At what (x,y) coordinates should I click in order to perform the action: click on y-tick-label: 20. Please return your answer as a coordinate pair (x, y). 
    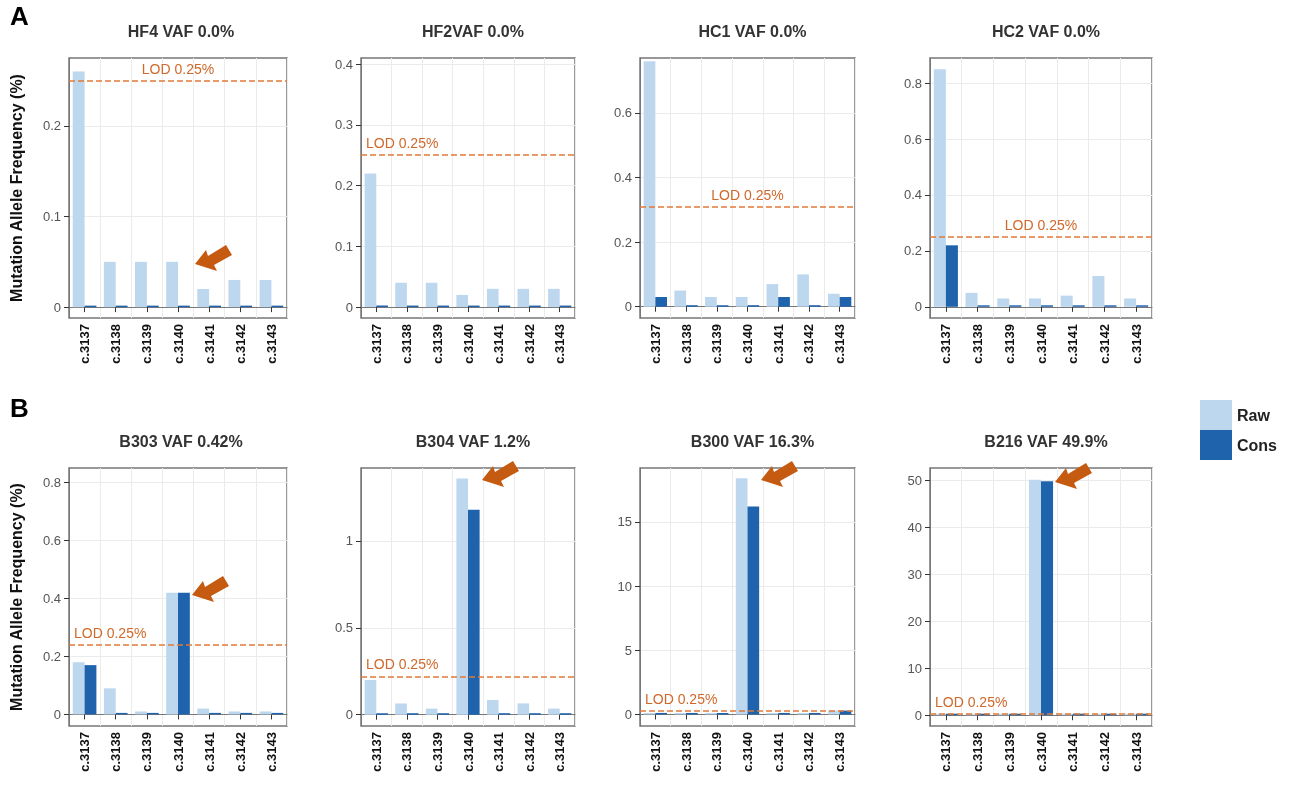
    Looking at the image, I should click on (914, 621).